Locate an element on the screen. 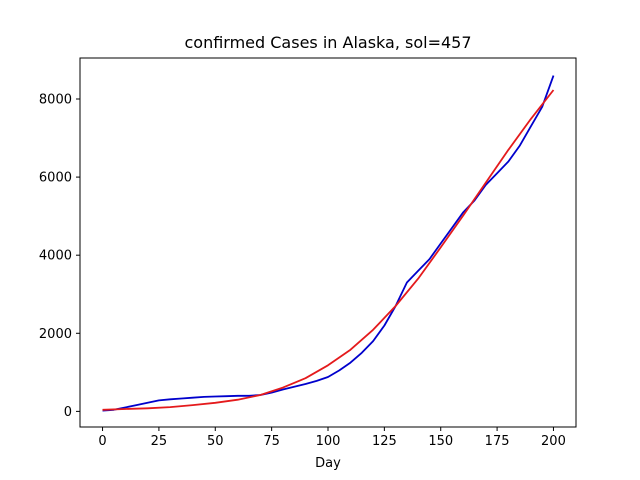 The height and width of the screenshot is (480, 640). x-tick-label: 50 is located at coordinates (215, 441).